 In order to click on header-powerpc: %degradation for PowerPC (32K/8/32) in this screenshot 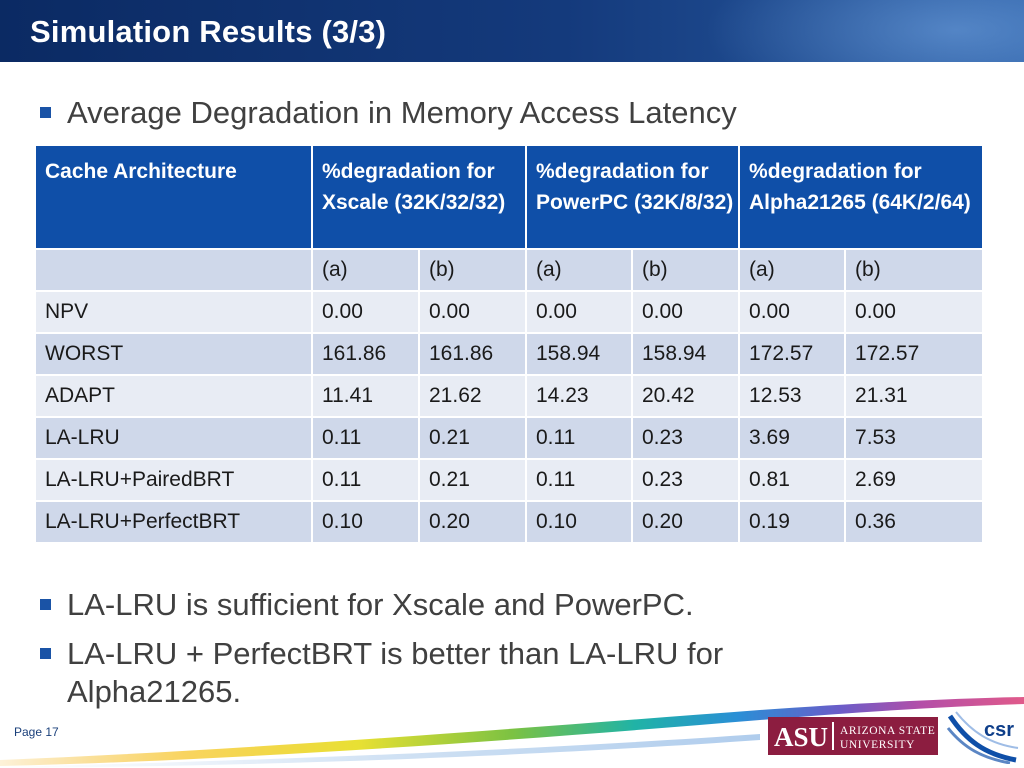, I will do `click(632, 197)`.